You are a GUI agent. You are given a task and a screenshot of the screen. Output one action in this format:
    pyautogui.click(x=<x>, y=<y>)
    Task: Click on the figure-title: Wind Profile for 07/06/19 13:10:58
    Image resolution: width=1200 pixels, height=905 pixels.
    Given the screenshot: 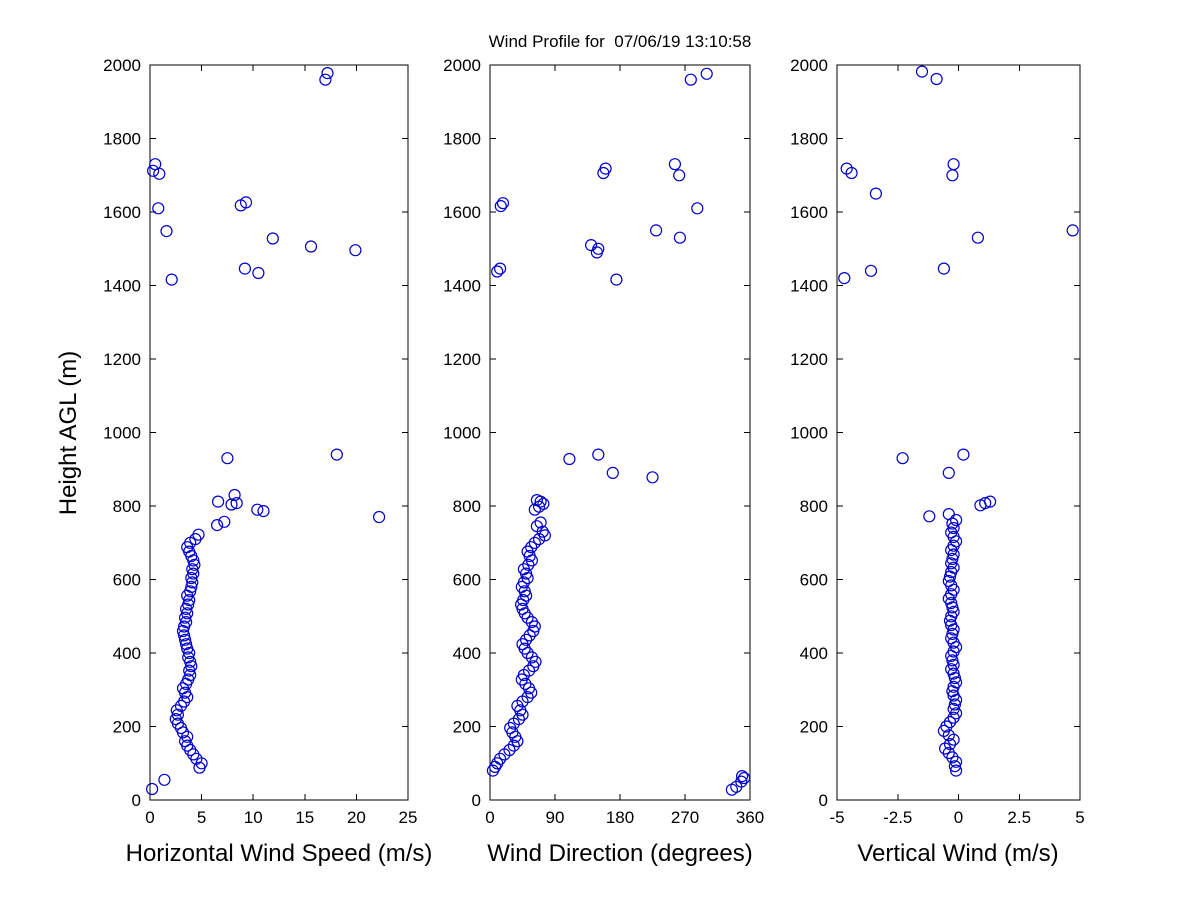 What is the action you would take?
    pyautogui.click(x=620, y=41)
    